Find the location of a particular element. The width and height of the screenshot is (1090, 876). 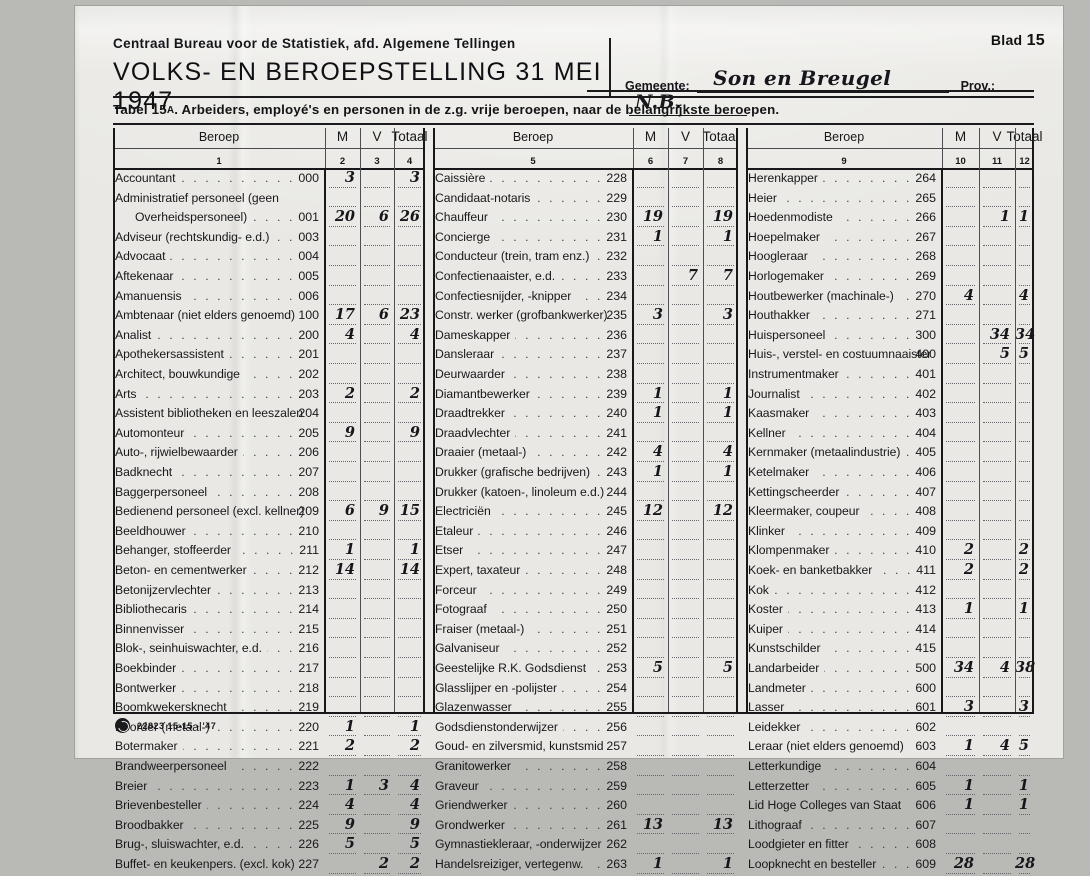

value-totaal: 26 is located at coordinates (409, 217).